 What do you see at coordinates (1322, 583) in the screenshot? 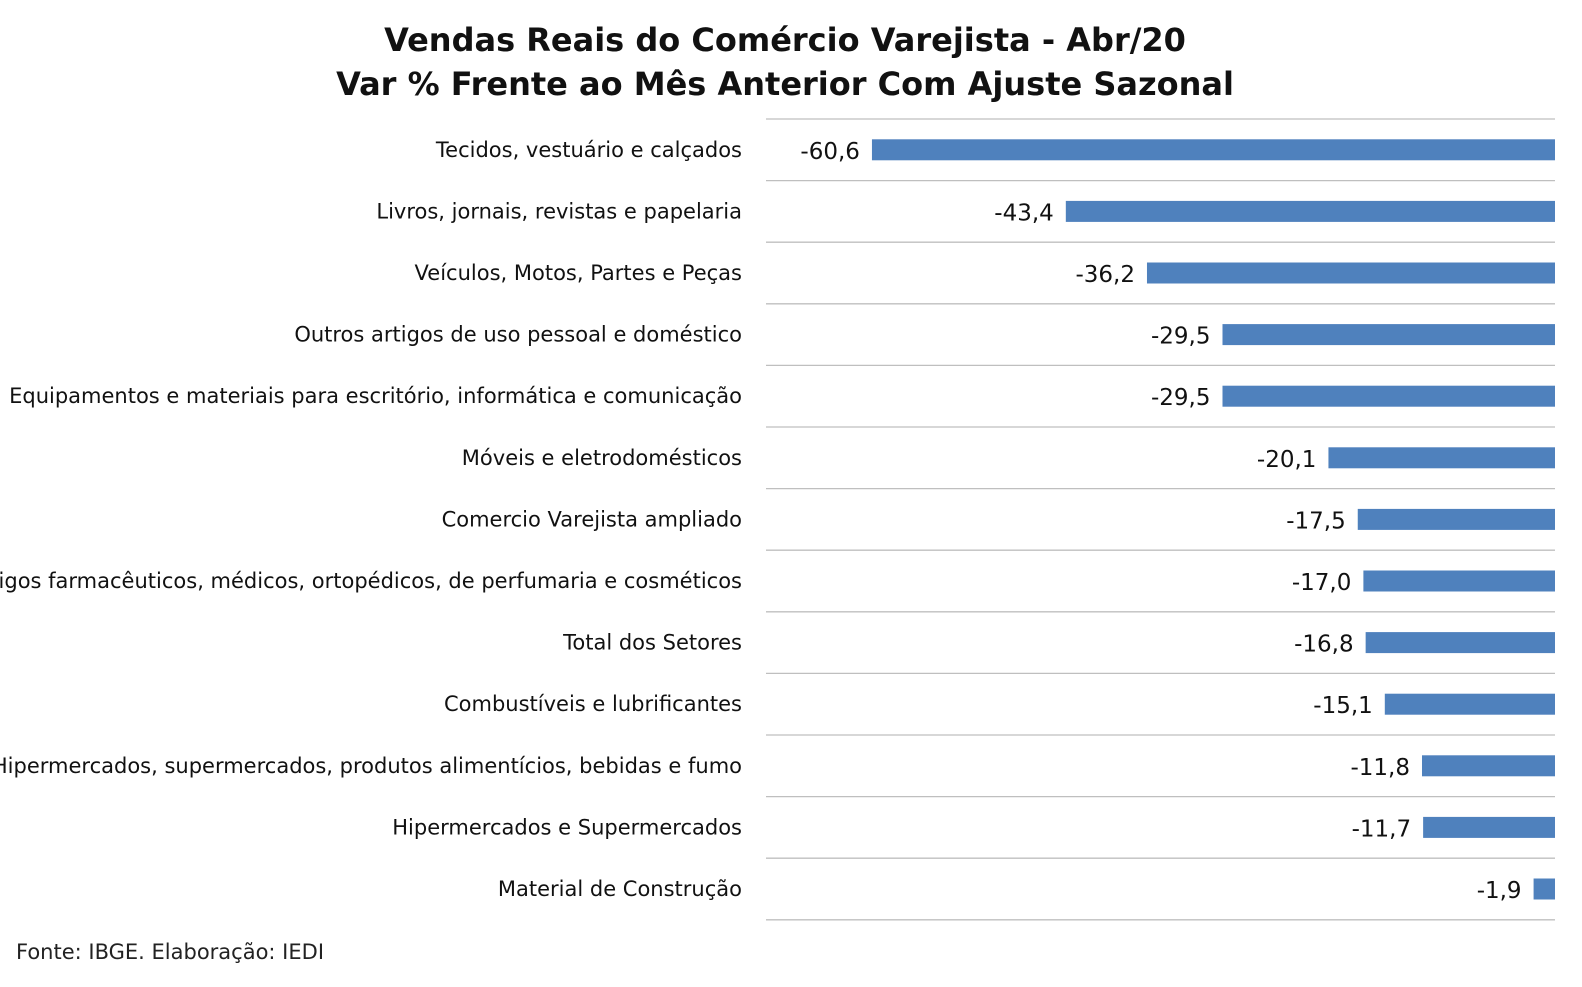
I see `data-label: -17,0` at bounding box center [1322, 583].